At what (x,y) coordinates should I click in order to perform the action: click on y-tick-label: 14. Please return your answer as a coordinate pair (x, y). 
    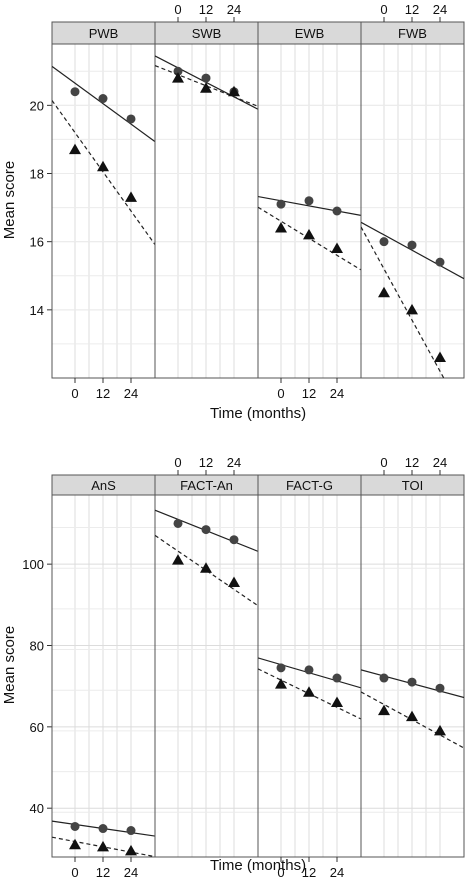
    Looking at the image, I should click on (37, 310).